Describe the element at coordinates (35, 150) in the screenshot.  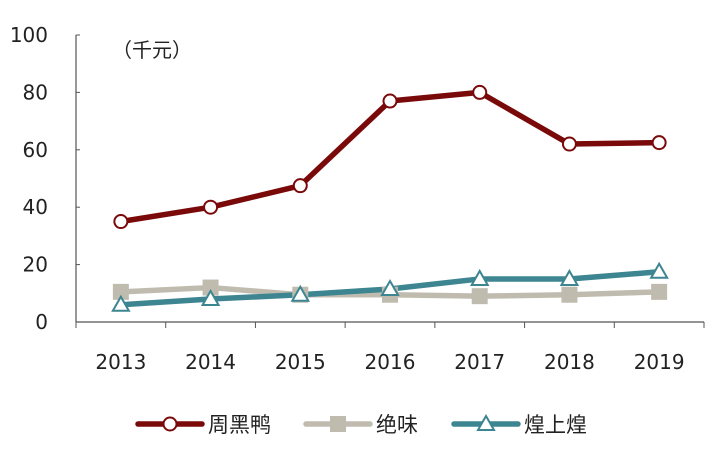
I see `y-tick-label: 60` at that location.